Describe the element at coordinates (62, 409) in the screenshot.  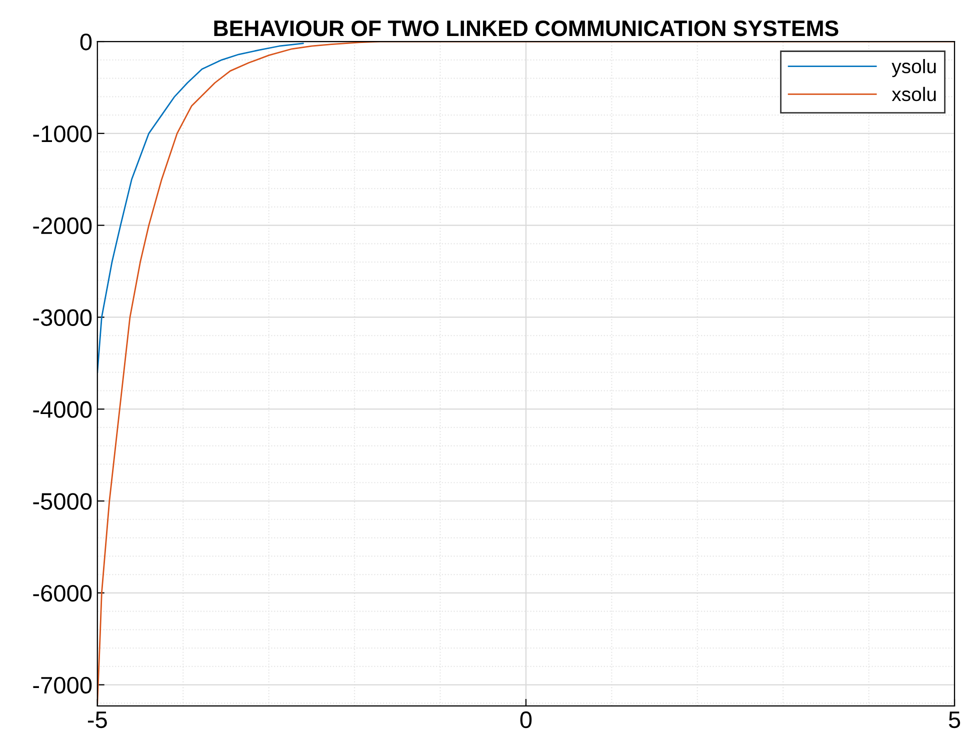
I see `y-tick-label: -4000` at that location.